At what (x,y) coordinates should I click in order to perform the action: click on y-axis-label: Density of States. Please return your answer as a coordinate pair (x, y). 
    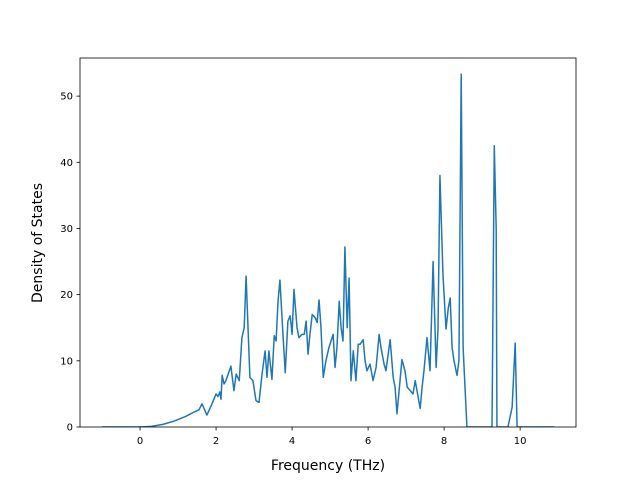
    Looking at the image, I should click on (38, 243).